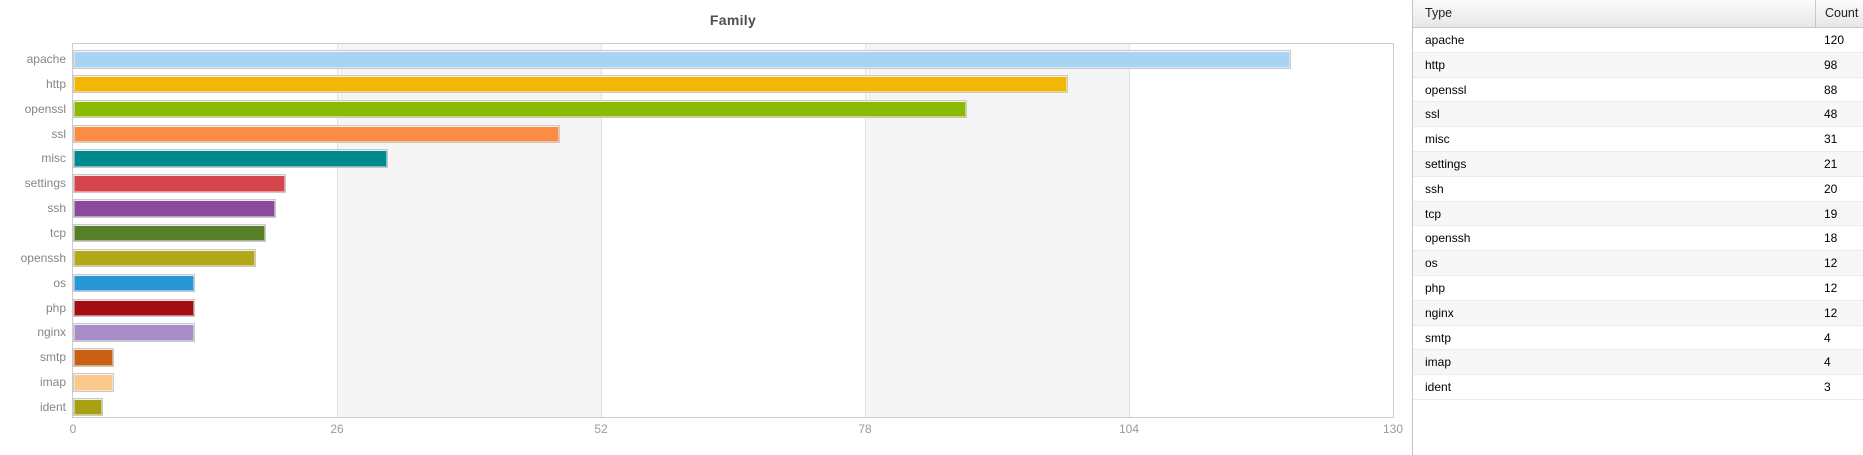 This screenshot has width=1863, height=455. I want to click on bar-ssh, so click(175, 208).